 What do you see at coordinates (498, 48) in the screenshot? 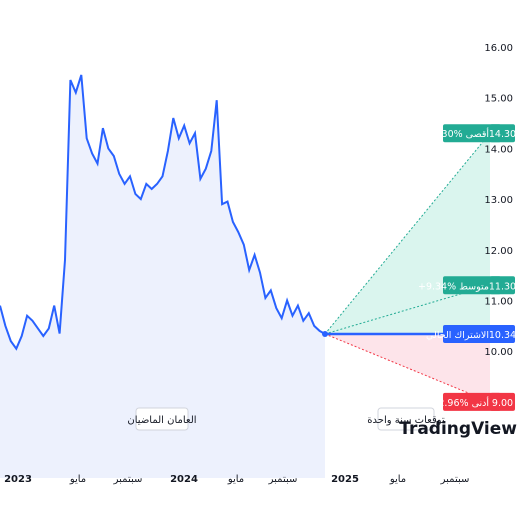
I see `y-tick-label: 16.00` at bounding box center [498, 48].